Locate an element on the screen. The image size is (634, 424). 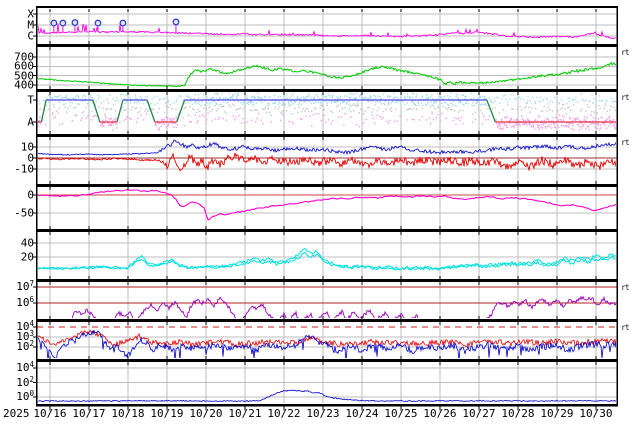
date-label-10-18: 10/18 is located at coordinates (128, 413).